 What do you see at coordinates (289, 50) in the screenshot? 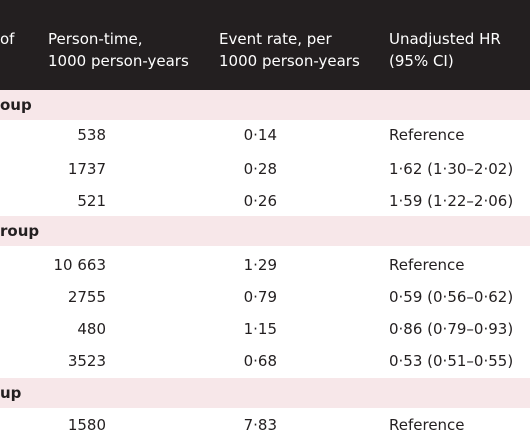
I see `header-event-rate: Event rate, per 1000 person-years` at bounding box center [289, 50].